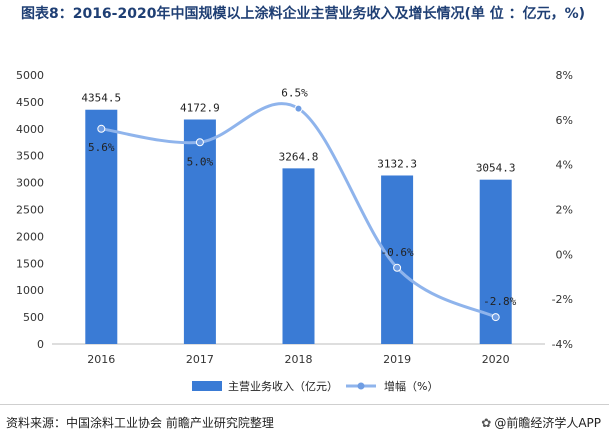 This screenshot has width=609, height=439. Describe the element at coordinates (30, 129) in the screenshot. I see `y-left-tick-label: 4000` at that location.